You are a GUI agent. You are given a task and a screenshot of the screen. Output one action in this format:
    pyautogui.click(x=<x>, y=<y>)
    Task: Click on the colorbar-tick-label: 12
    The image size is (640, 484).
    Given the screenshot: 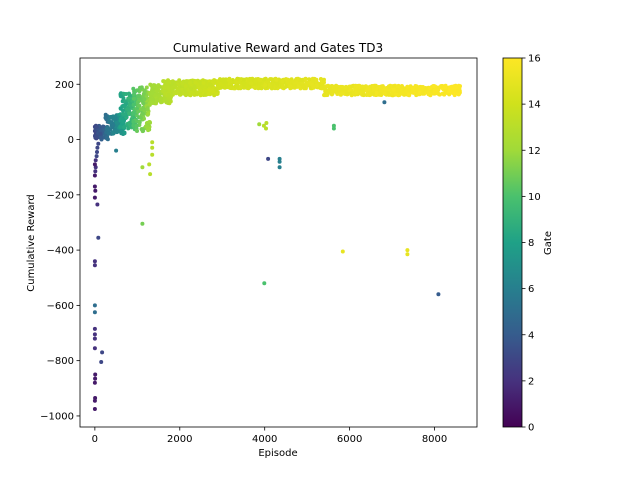 What is the action you would take?
    pyautogui.click(x=534, y=151)
    